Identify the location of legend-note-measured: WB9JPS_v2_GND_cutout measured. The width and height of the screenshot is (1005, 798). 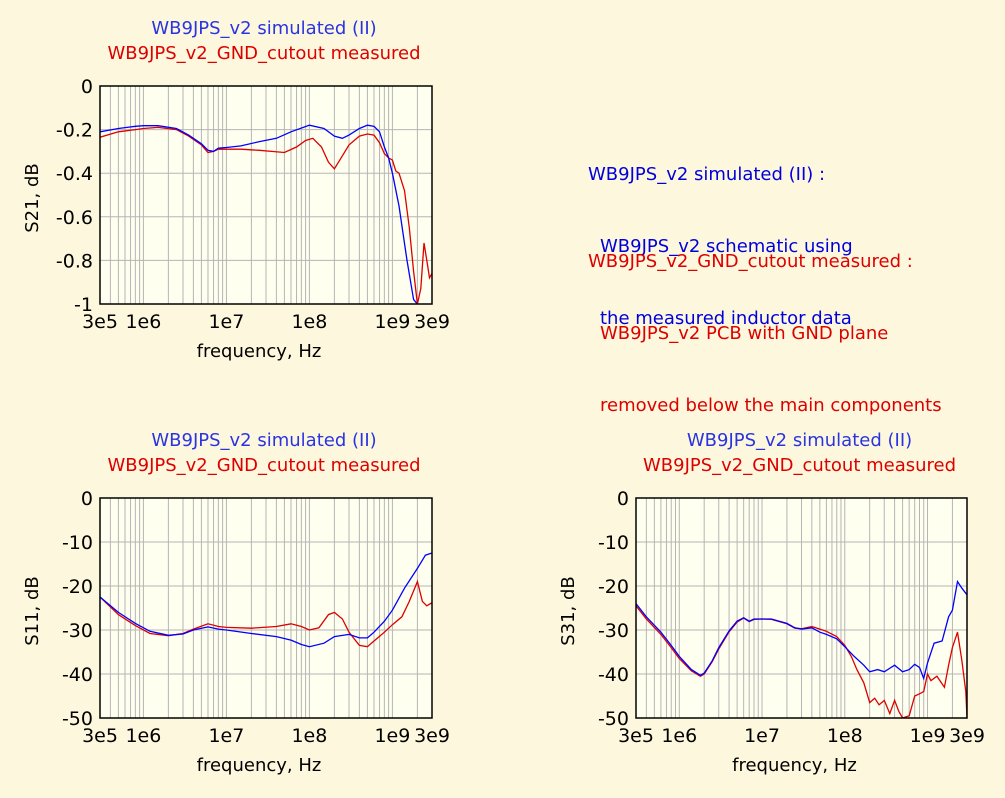
(765, 334).